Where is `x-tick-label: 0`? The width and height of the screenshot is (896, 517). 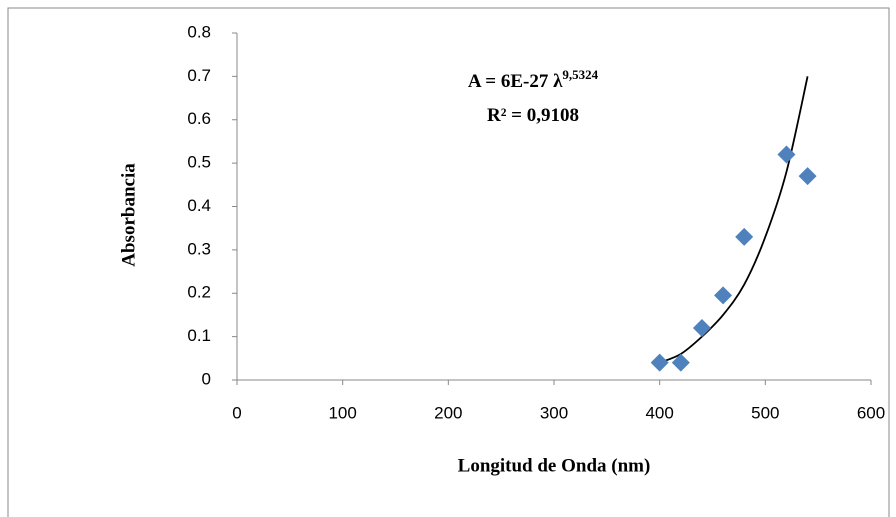
x-tick-label: 0 is located at coordinates (236, 412).